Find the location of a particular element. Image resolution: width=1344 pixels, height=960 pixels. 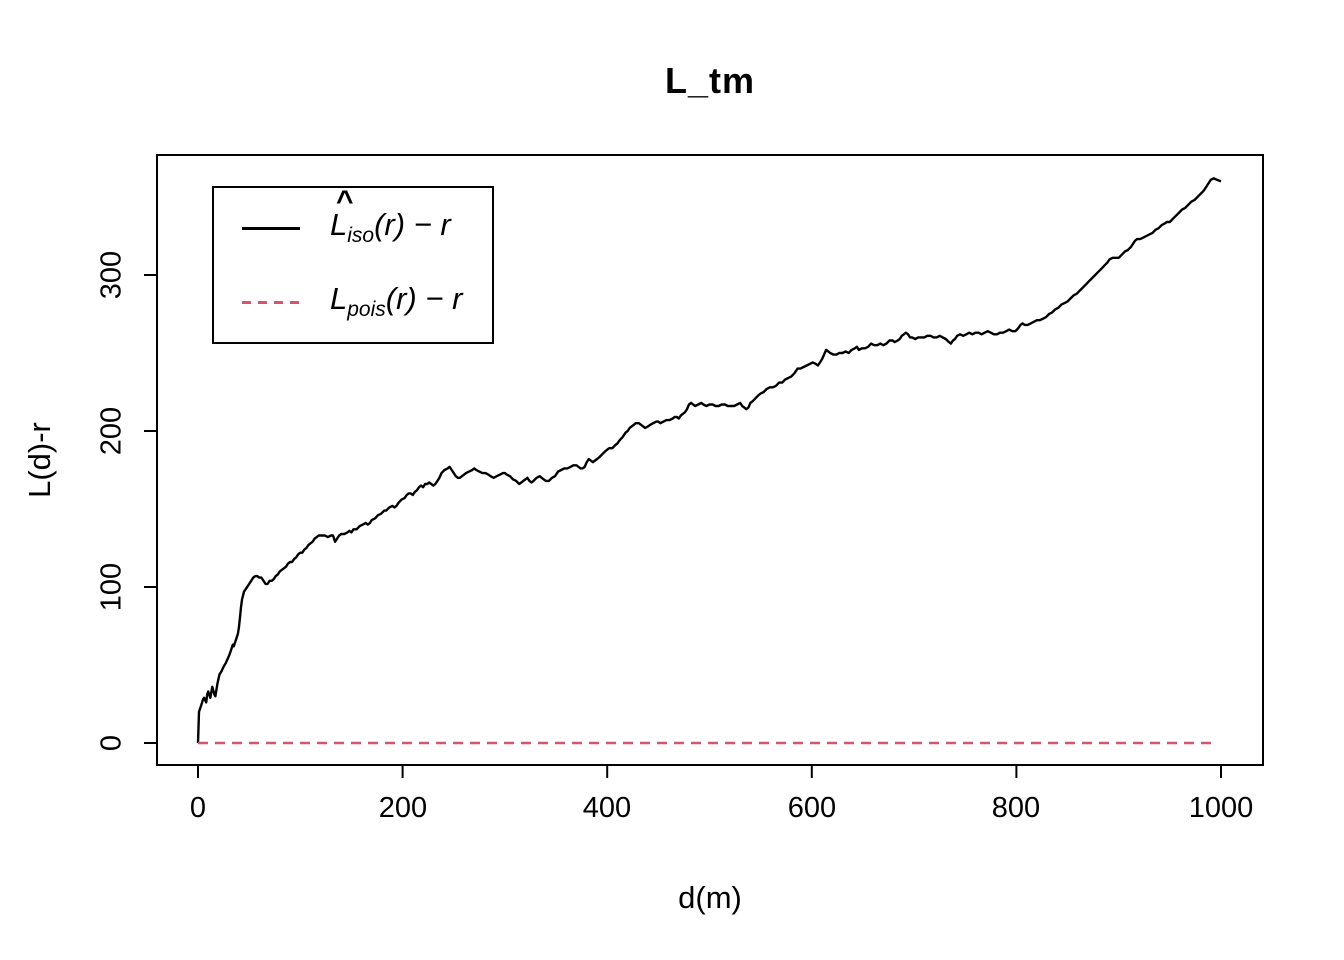

x-tick-label-200: 200 is located at coordinates (403, 808).